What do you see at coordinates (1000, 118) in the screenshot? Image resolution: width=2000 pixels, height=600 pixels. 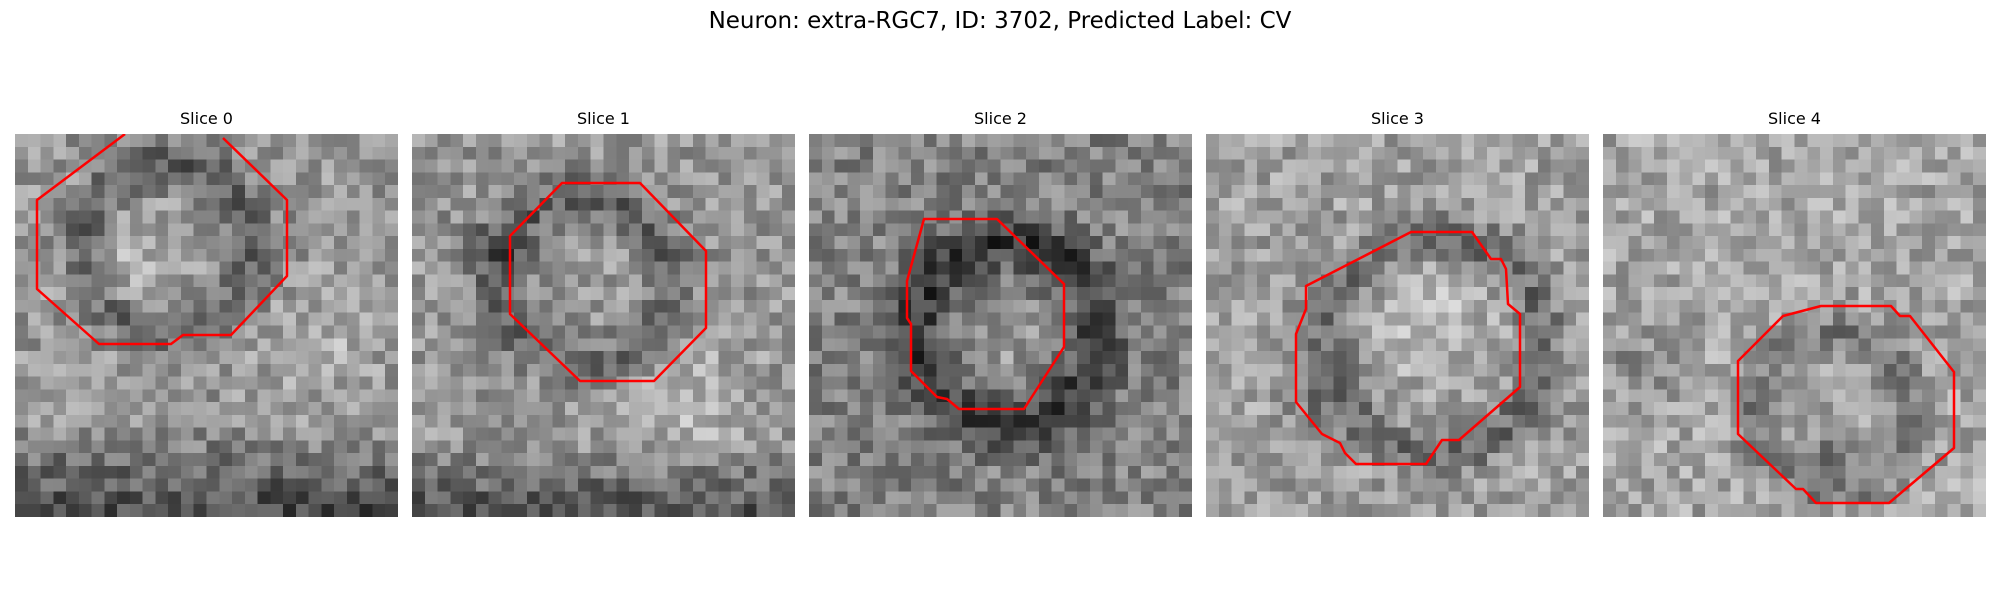 I see `slice-title: Slice 2` at bounding box center [1000, 118].